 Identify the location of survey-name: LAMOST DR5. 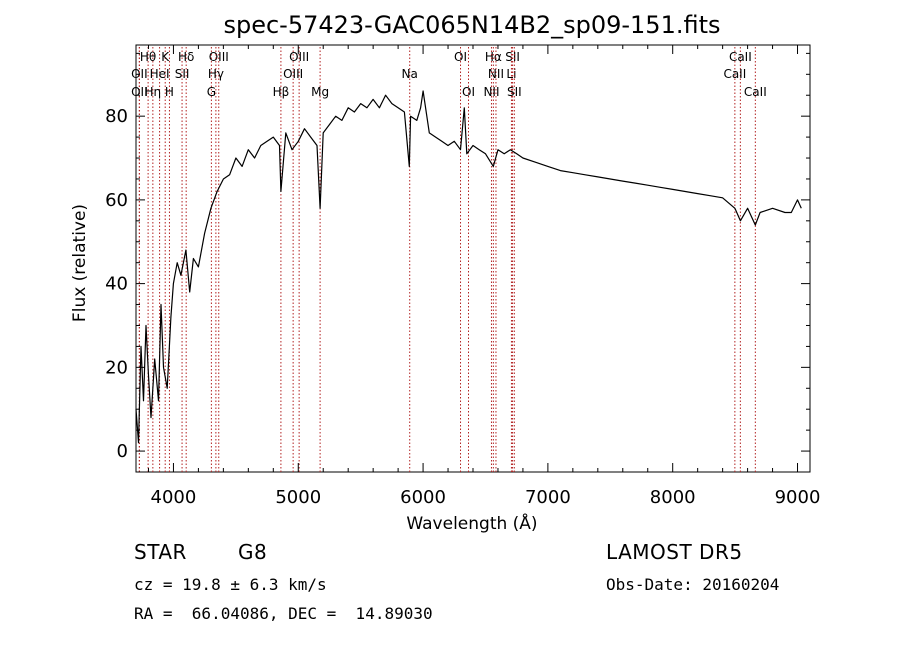
(674, 552).